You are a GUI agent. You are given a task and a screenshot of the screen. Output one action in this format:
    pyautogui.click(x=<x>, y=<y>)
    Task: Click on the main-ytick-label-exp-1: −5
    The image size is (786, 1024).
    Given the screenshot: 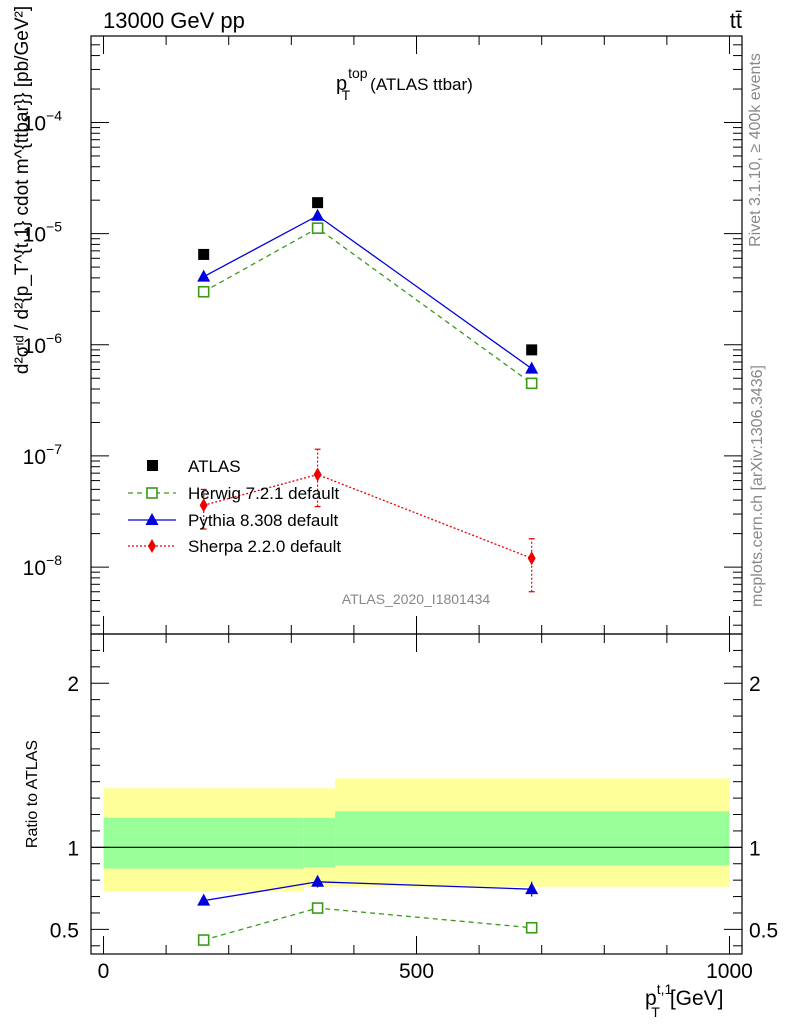 What is the action you would take?
    pyautogui.click(x=54, y=227)
    